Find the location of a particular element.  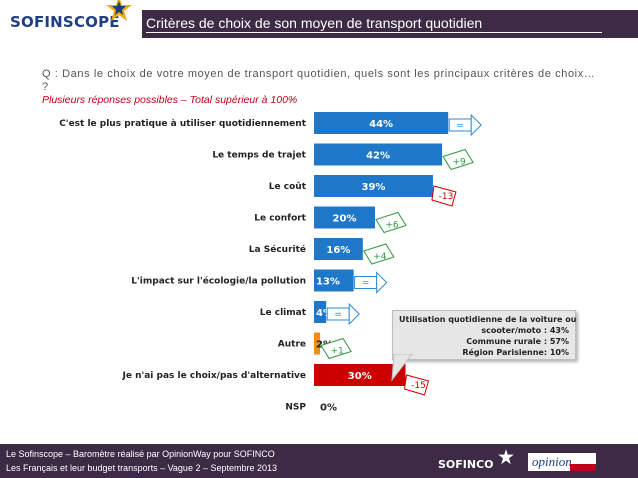

change-label: +1 is located at coordinates (336, 352).